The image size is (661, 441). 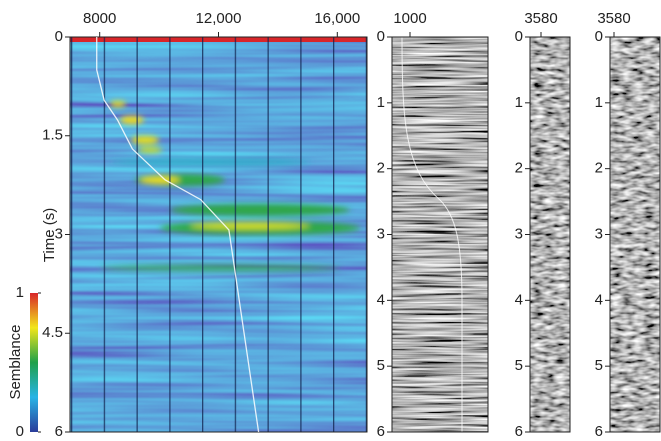 What do you see at coordinates (20, 431) in the screenshot?
I see `colorbar-tick-label: 0` at bounding box center [20, 431].